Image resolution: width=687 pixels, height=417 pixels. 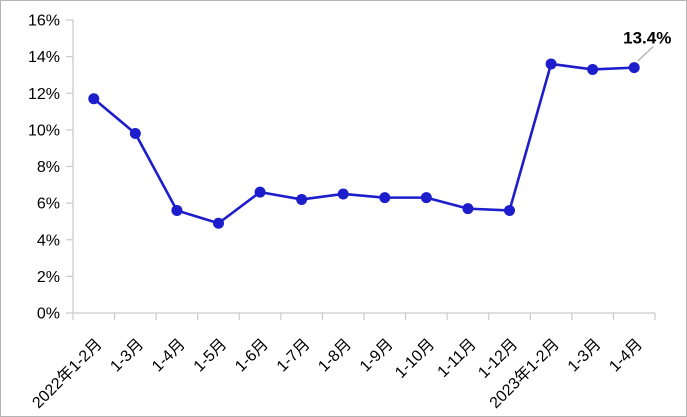 I want to click on y-tick-label: 6%, so click(x=48, y=204).